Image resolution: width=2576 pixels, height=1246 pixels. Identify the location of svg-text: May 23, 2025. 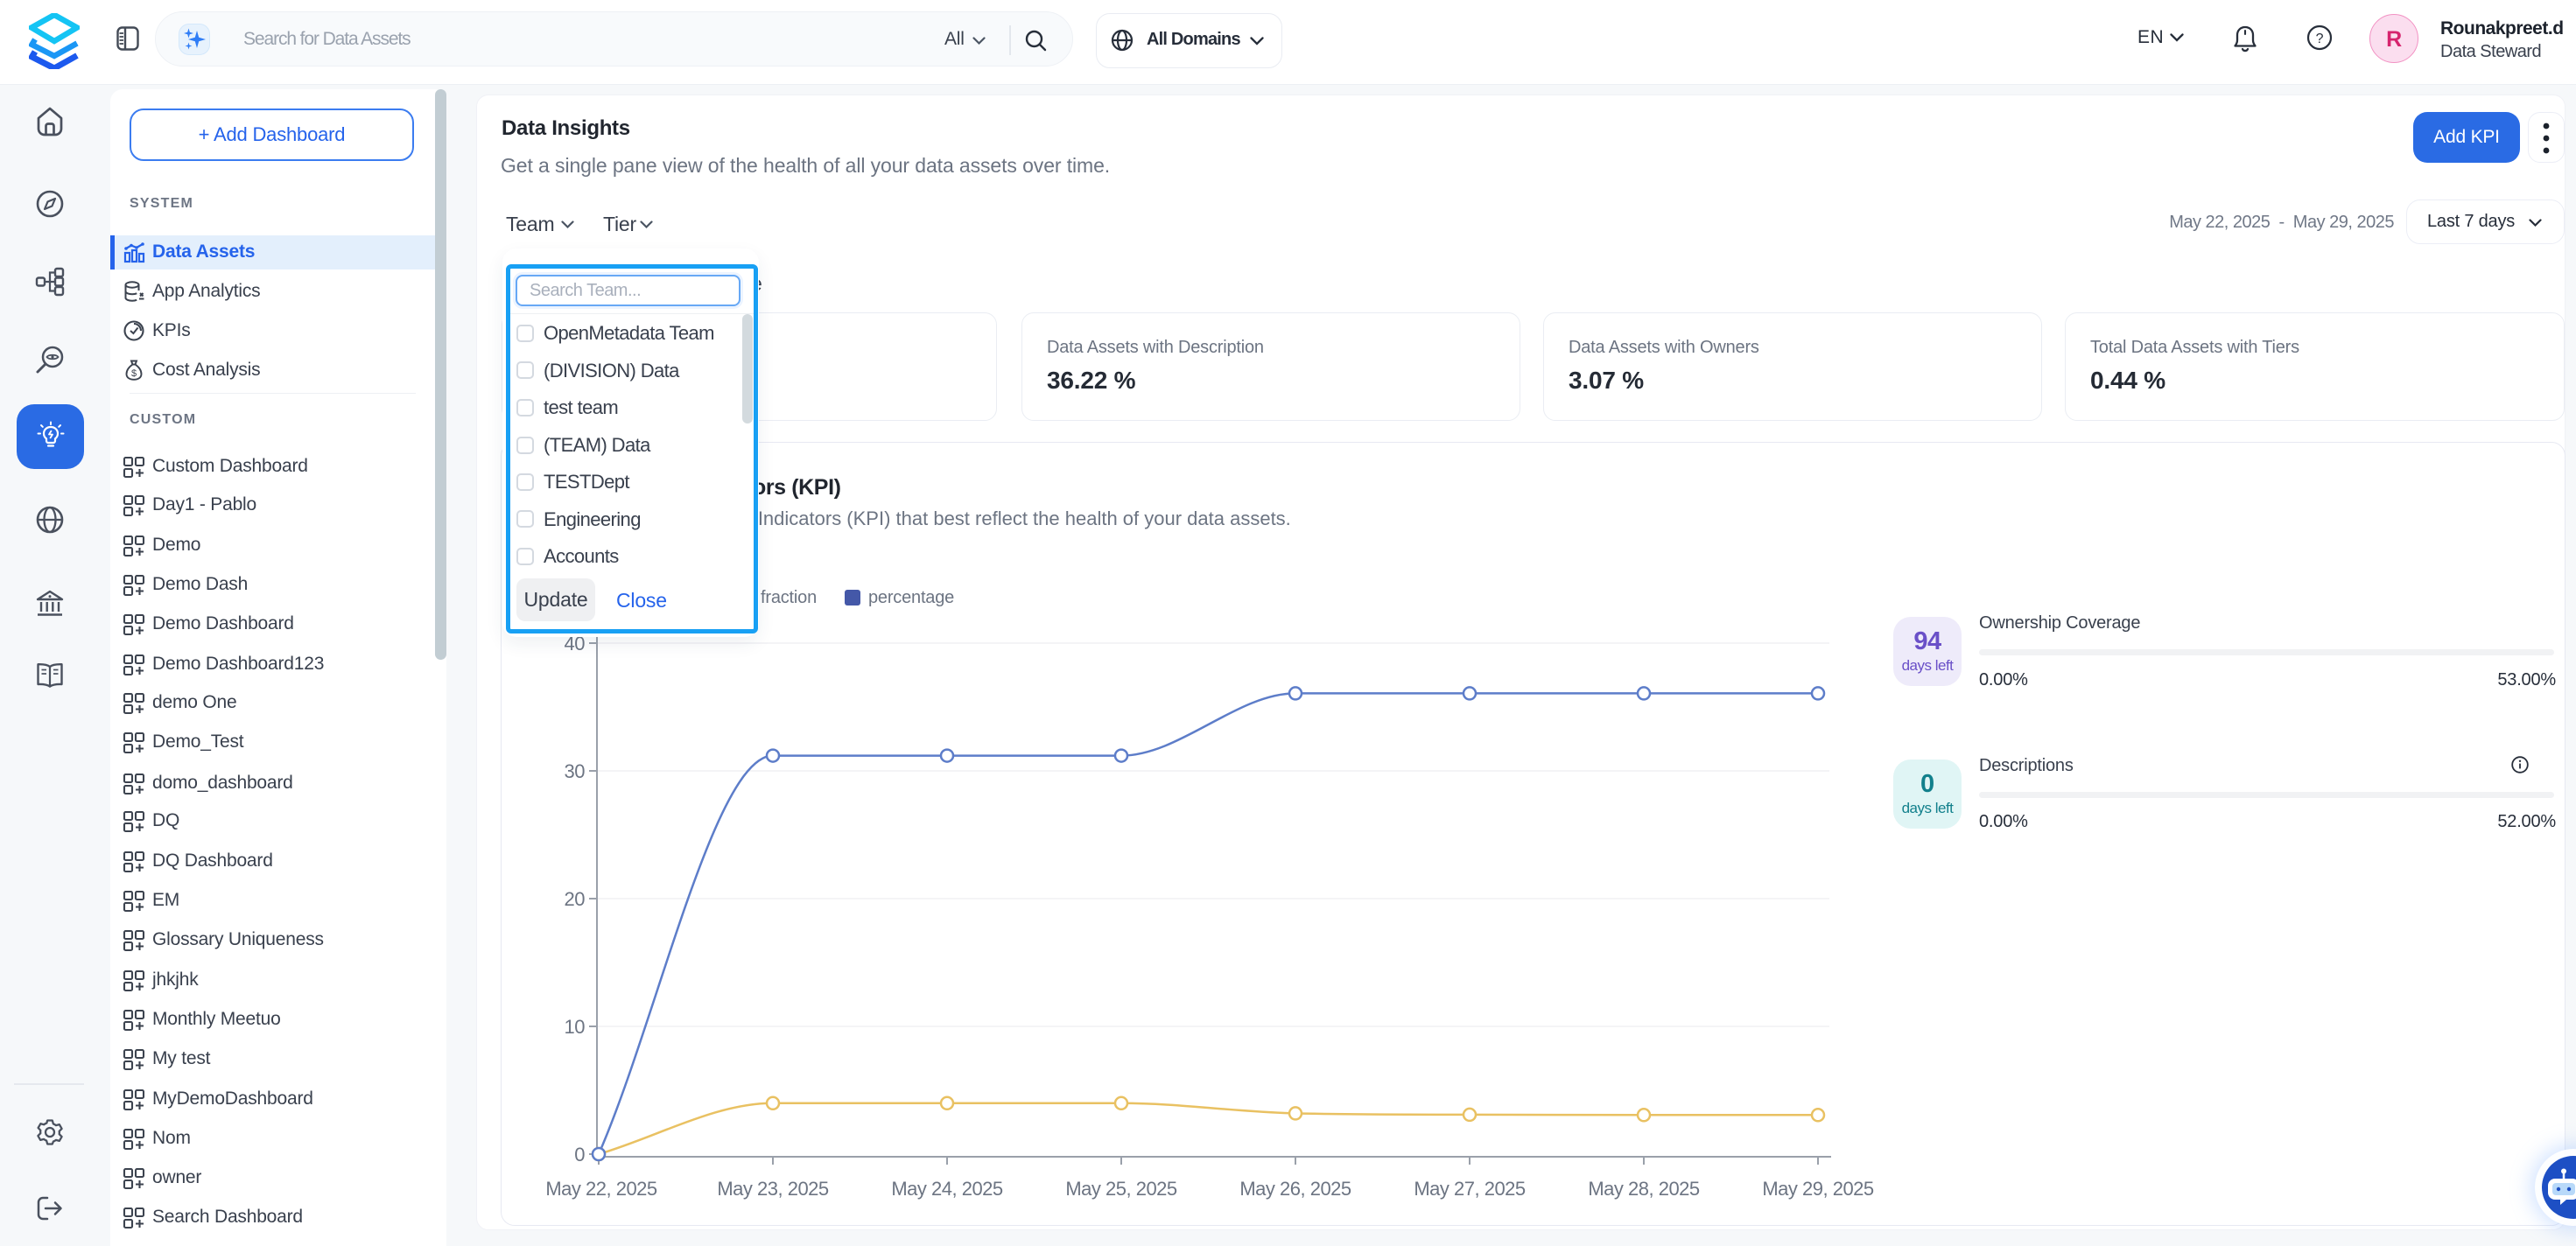
(773, 1189).